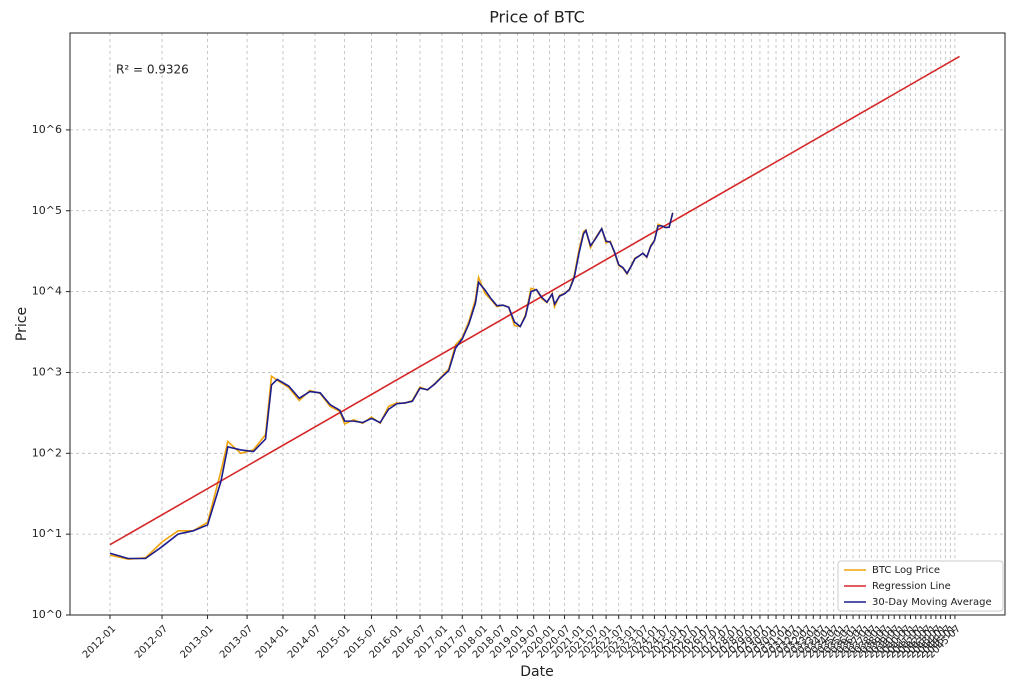 This screenshot has height=690, width=1024. Describe the element at coordinates (152, 70) in the screenshot. I see `r-squared: R² = 0.9326` at that location.